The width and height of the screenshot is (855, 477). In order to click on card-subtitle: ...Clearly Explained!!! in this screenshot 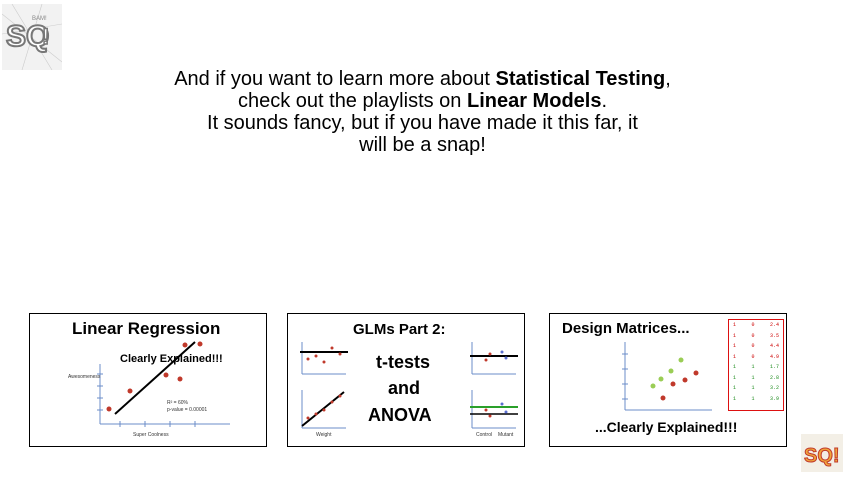, I will do `click(666, 427)`.